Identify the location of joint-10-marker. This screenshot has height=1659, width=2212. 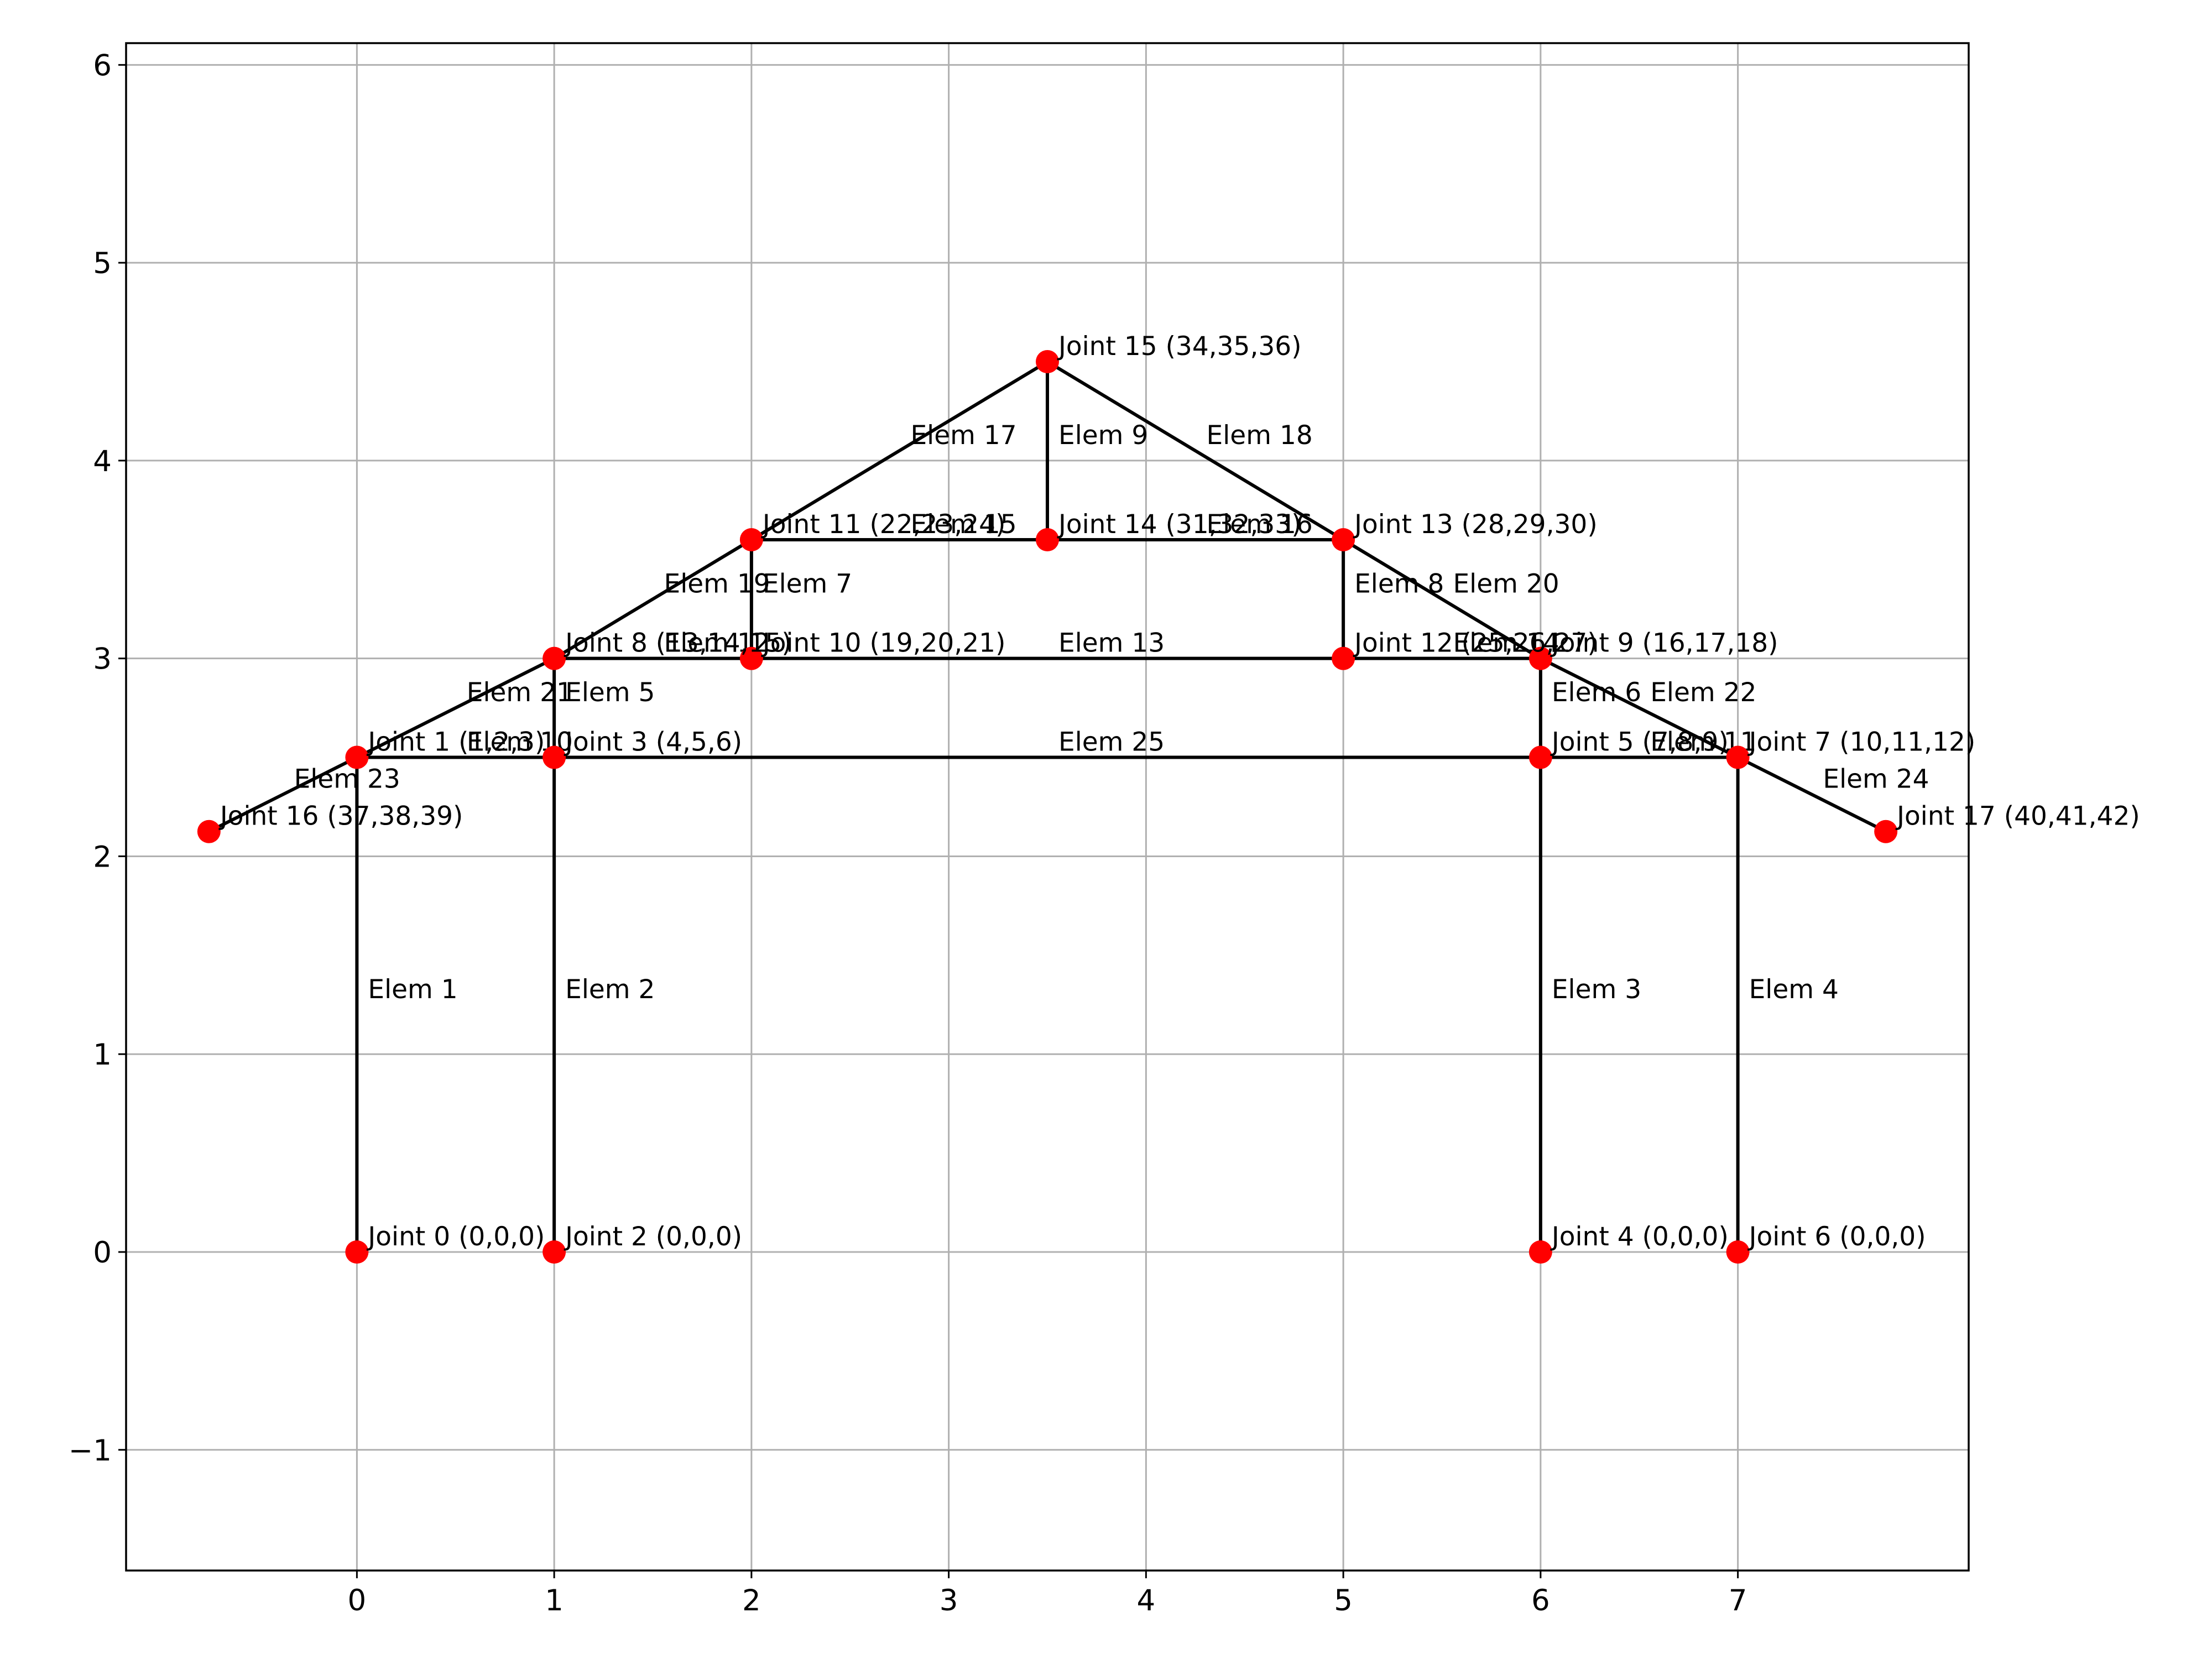
(751, 658).